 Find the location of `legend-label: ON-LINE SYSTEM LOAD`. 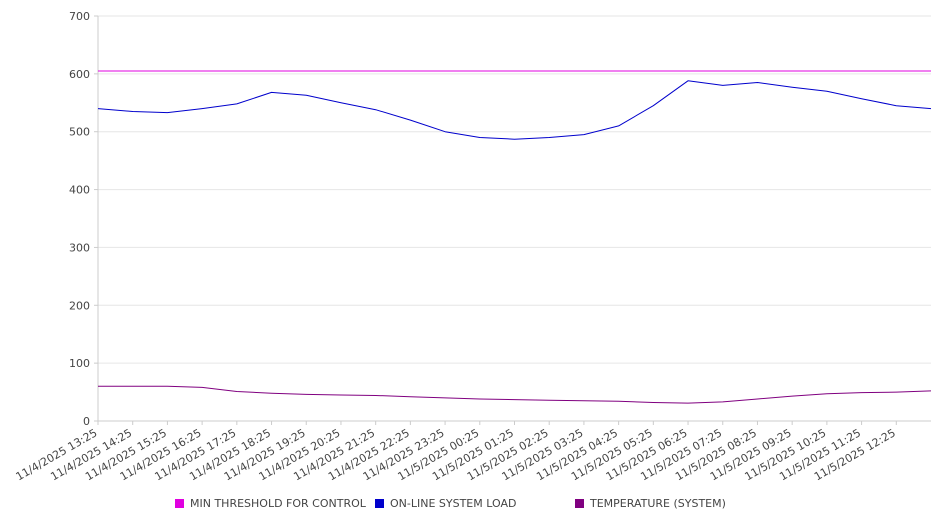

legend-label: ON-LINE SYSTEM LOAD is located at coordinates (453, 503).